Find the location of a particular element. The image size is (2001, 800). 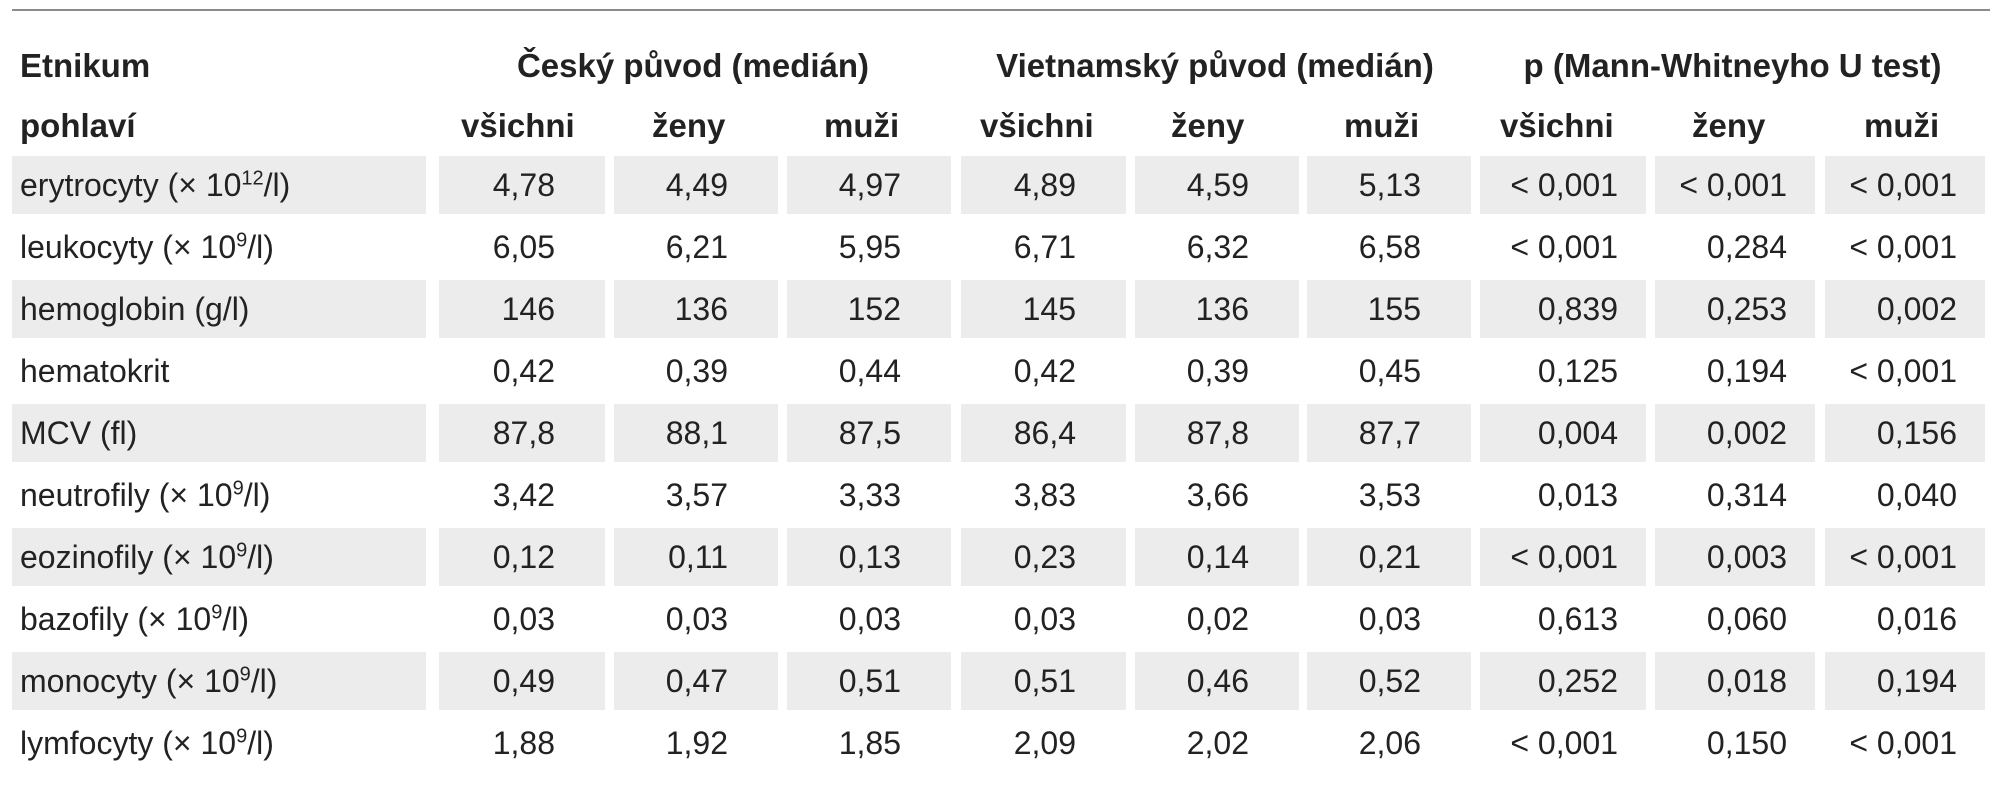

cell-viet-men: 5,13 is located at coordinates (1389, 185).